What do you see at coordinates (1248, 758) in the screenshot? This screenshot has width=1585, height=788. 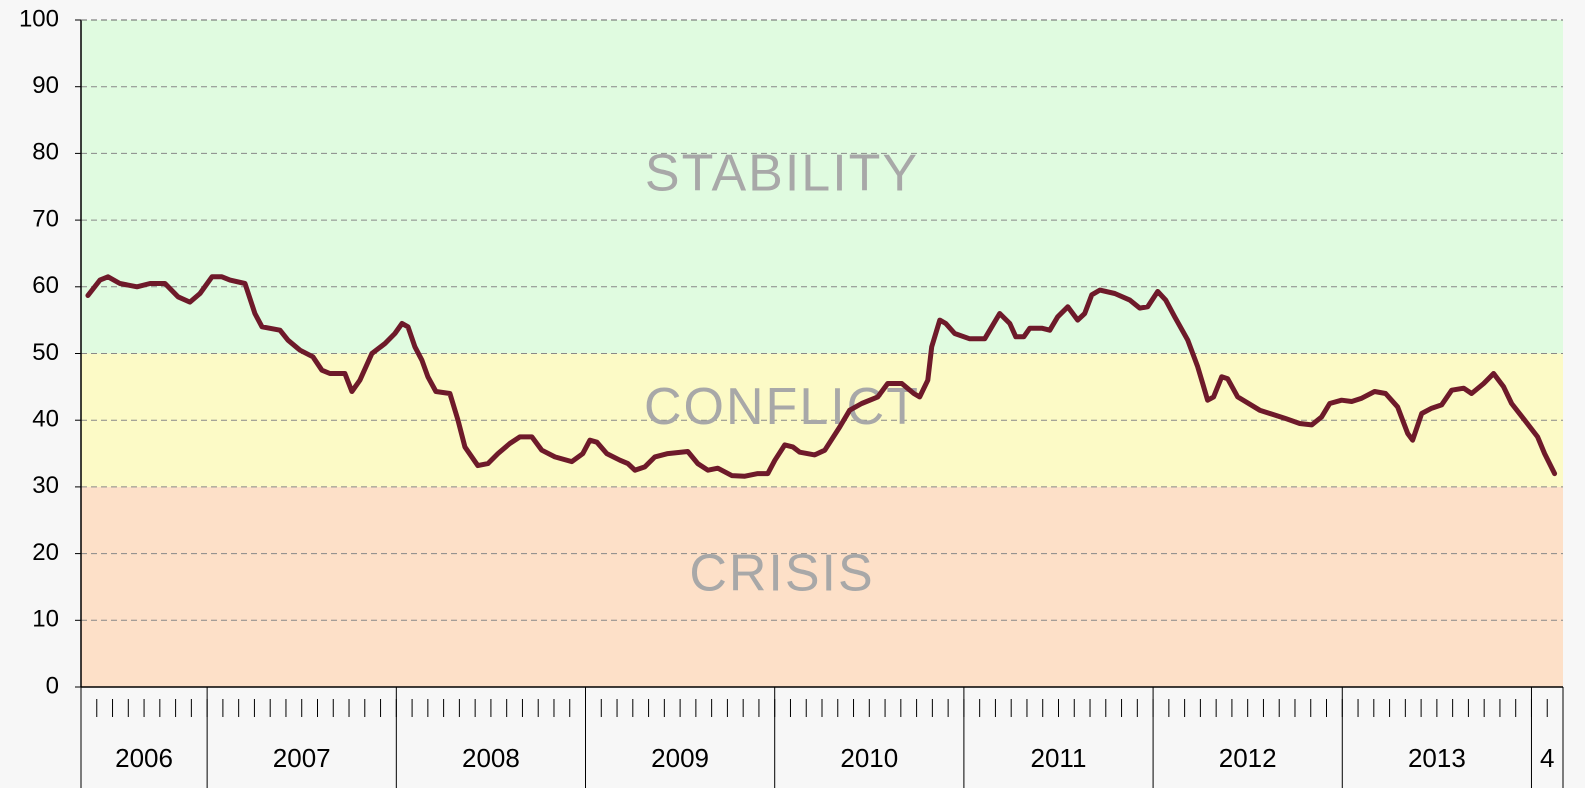 I see `year-label: 2012` at bounding box center [1248, 758].